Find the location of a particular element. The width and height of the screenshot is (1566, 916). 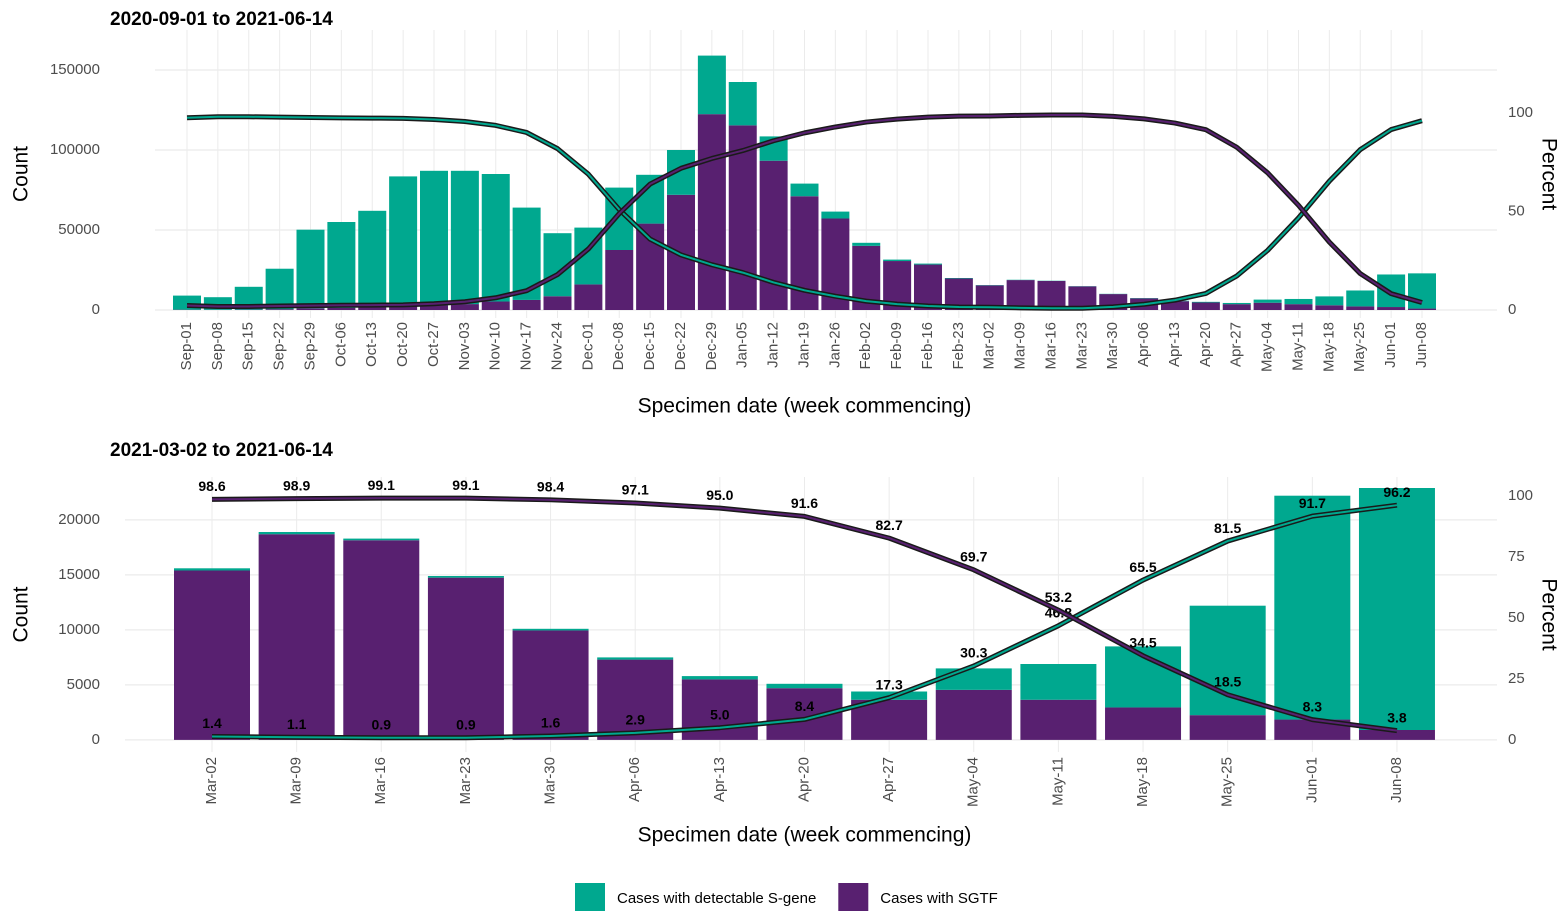

data-label: 53.2 is located at coordinates (1058, 597).